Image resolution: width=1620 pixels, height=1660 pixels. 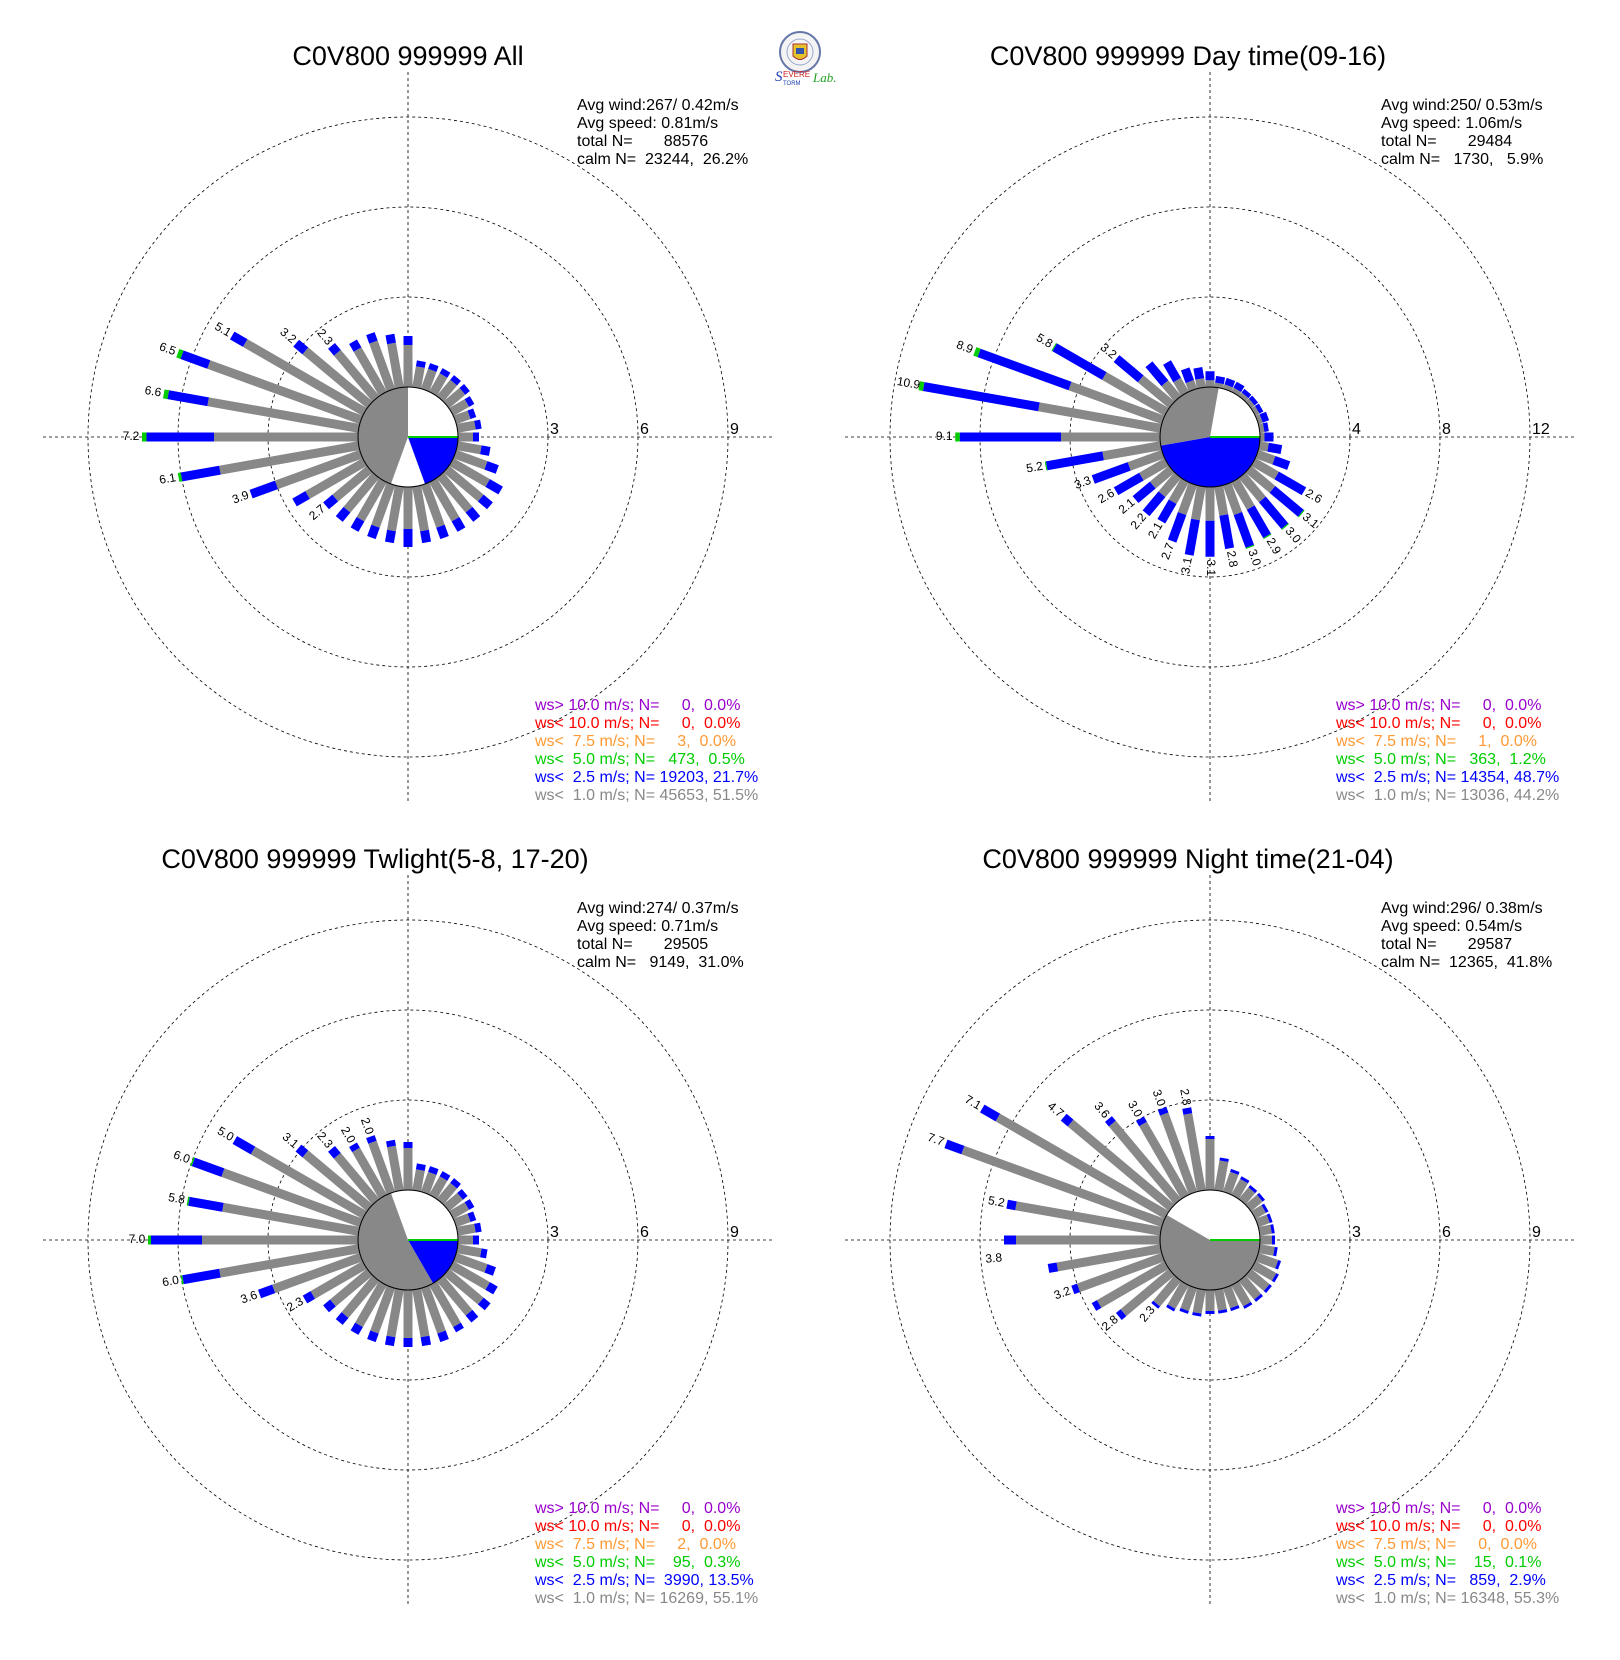 I want to click on bar-value-label: 3.2, so click(x=288, y=336).